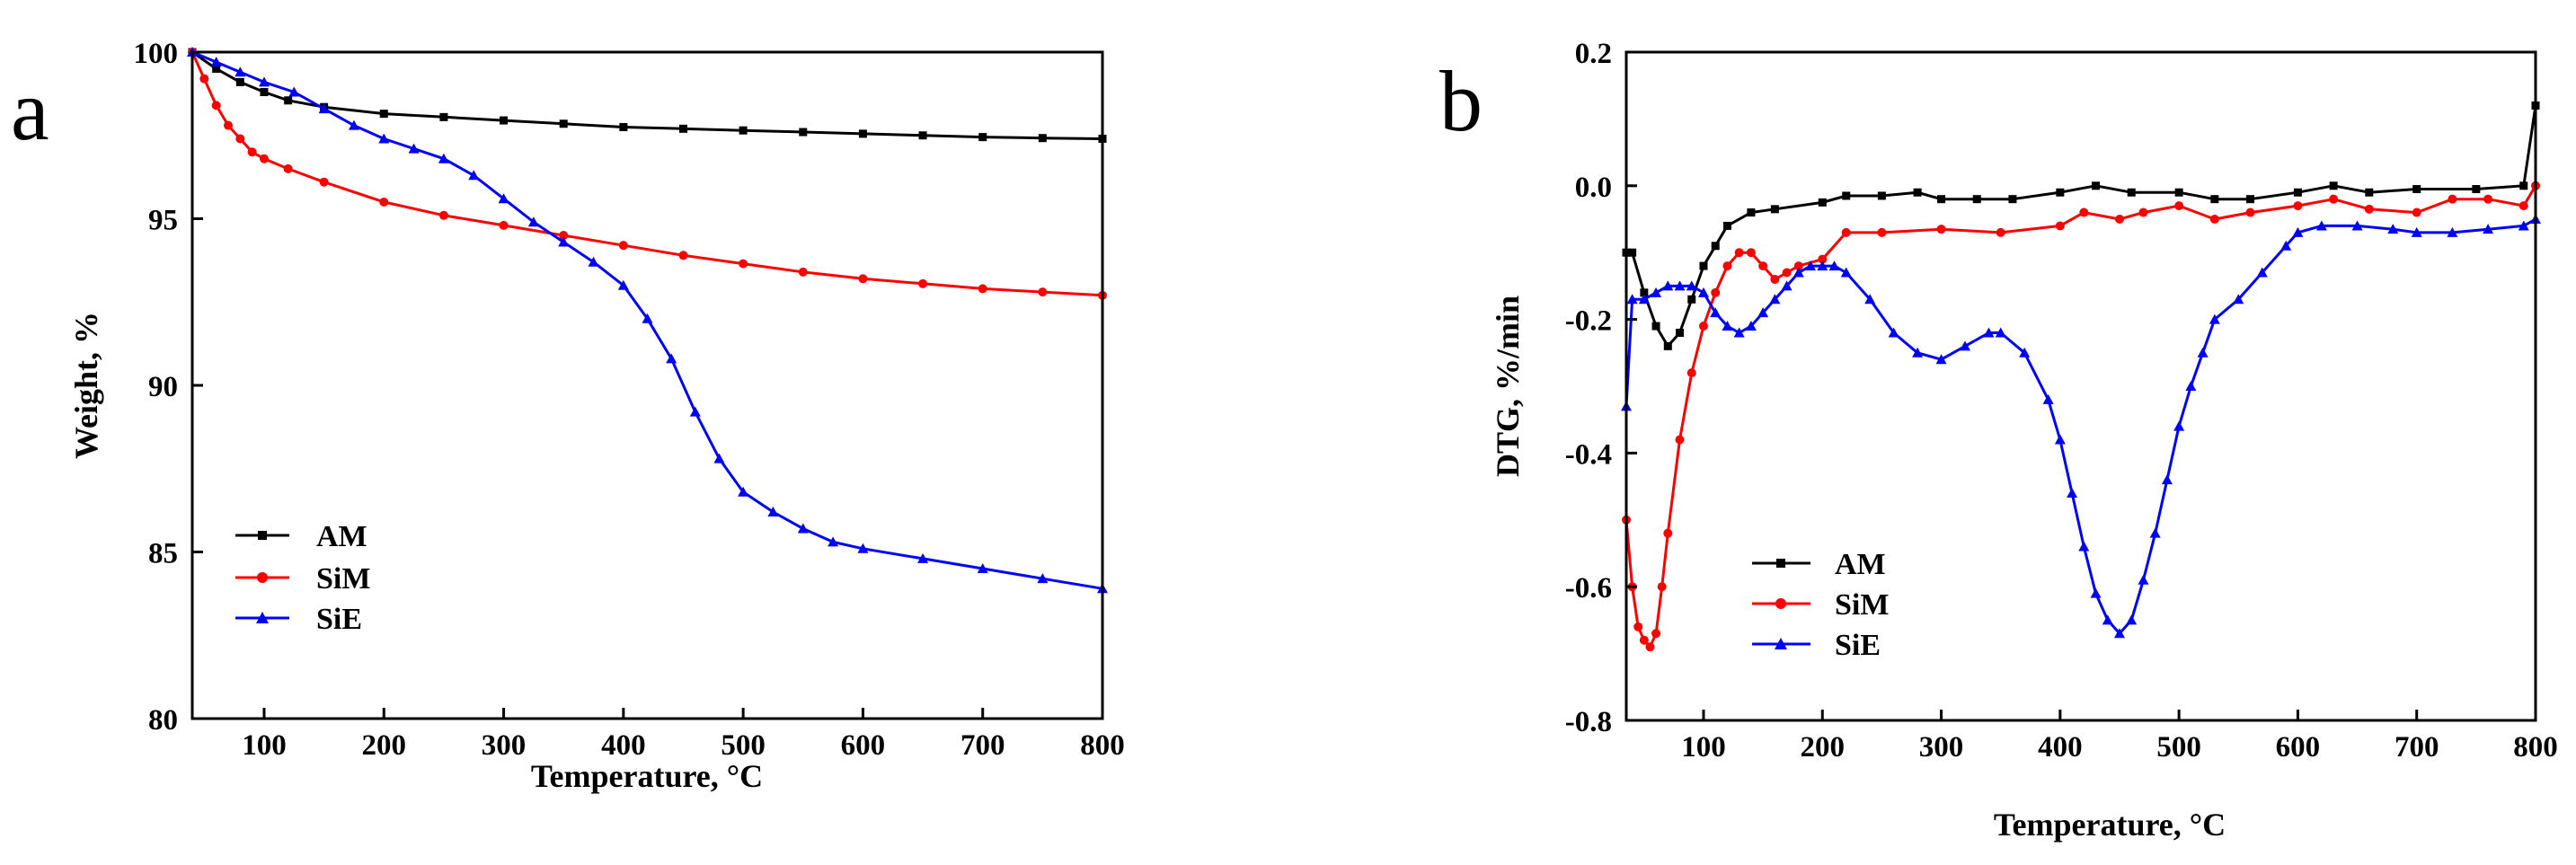  What do you see at coordinates (1588, 321) in the screenshot?
I see `y-tick-label: -0.2` at bounding box center [1588, 321].